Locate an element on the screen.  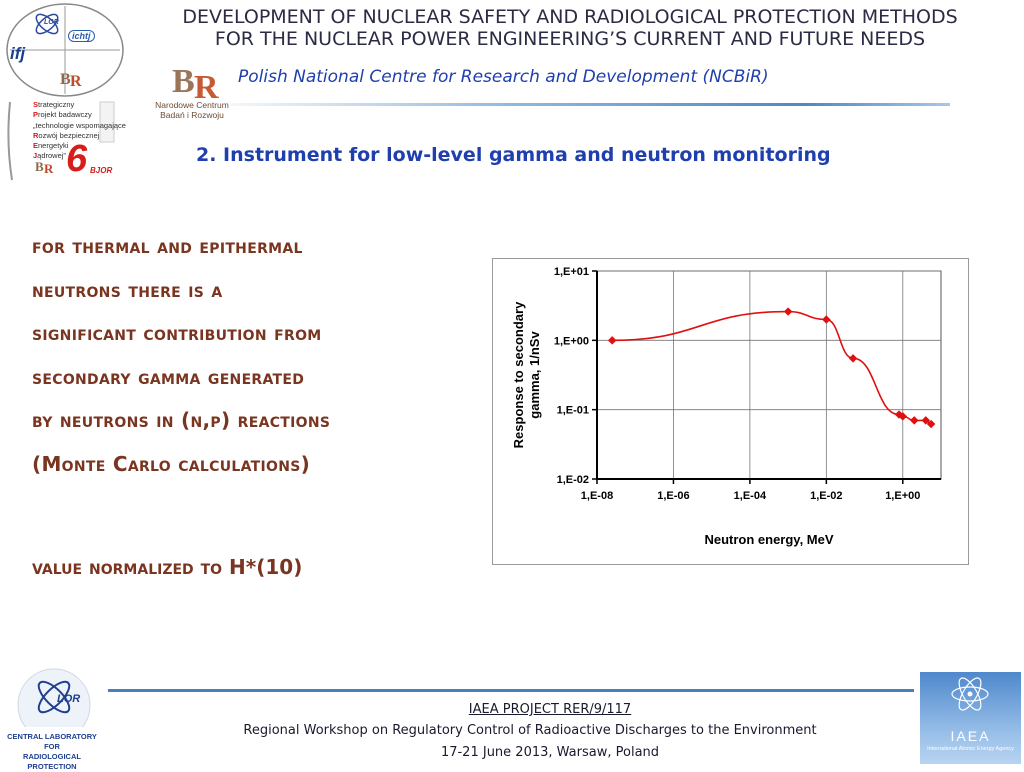
y-axis-label-line-1: Response to secondary is located at coordinates (518, 374).